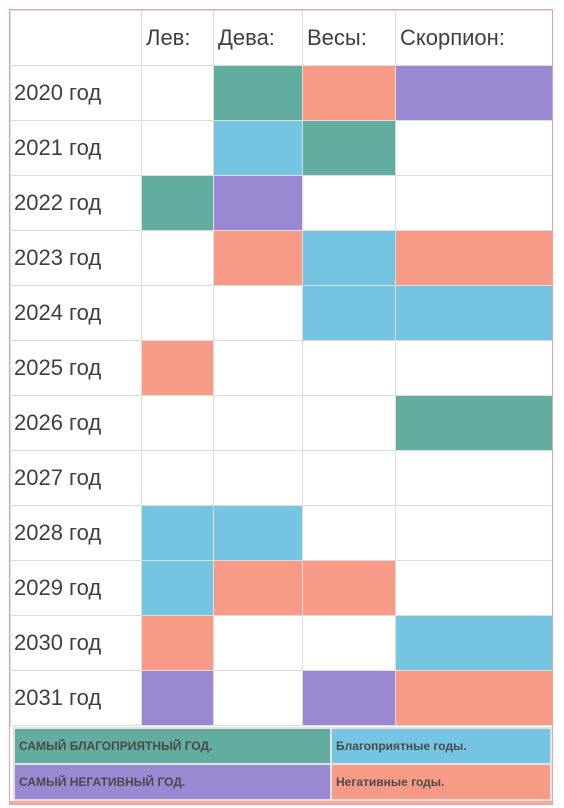 The width and height of the screenshot is (564, 808). I want to click on table-row: 2025 год, so click(281, 368).